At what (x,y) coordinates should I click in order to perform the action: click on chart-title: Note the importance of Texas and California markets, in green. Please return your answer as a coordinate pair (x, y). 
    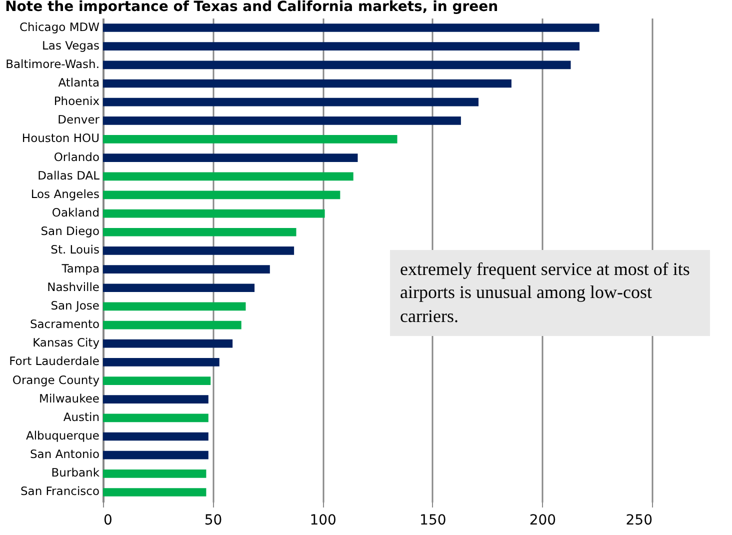
    Looking at the image, I should click on (251, 7).